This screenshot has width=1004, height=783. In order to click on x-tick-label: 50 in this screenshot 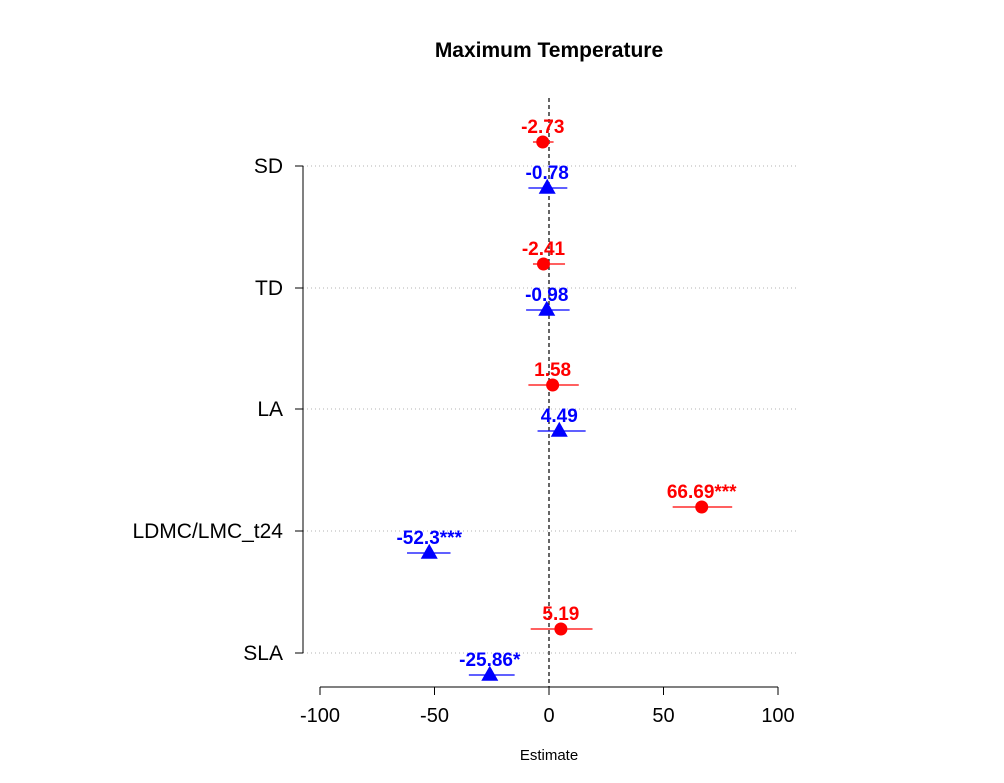, I will do `click(663, 716)`.